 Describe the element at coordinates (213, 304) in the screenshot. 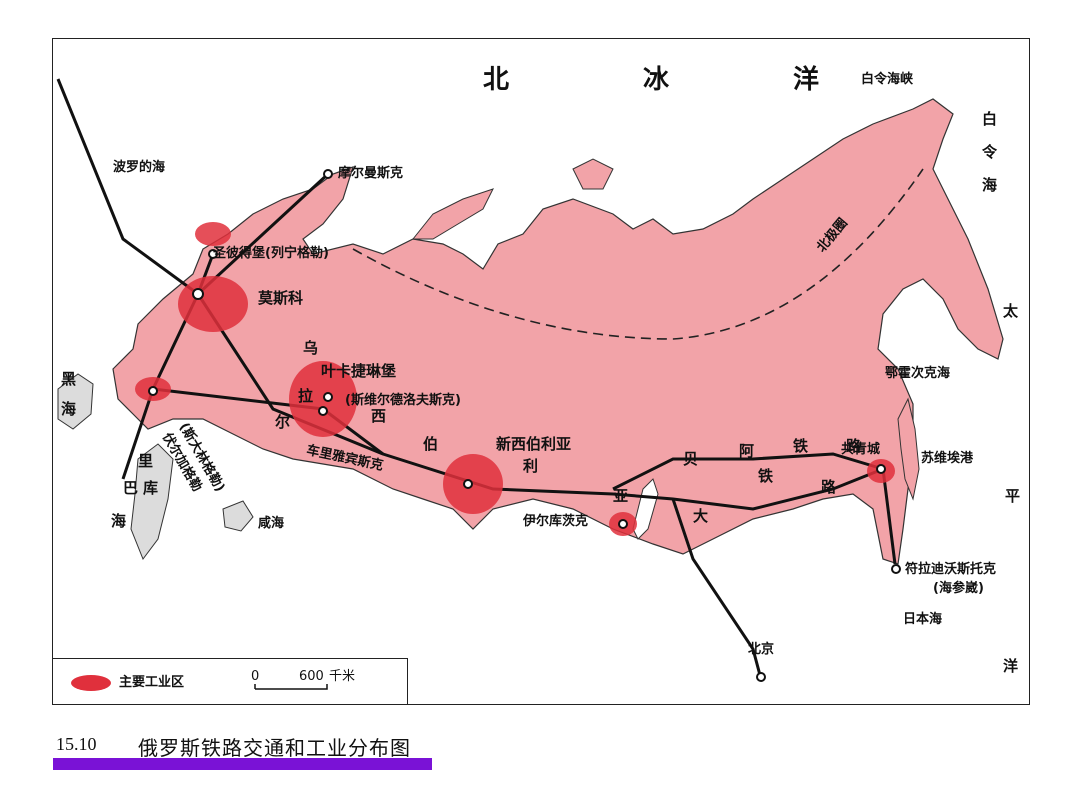

I see `industrial-zone-moscow` at that location.